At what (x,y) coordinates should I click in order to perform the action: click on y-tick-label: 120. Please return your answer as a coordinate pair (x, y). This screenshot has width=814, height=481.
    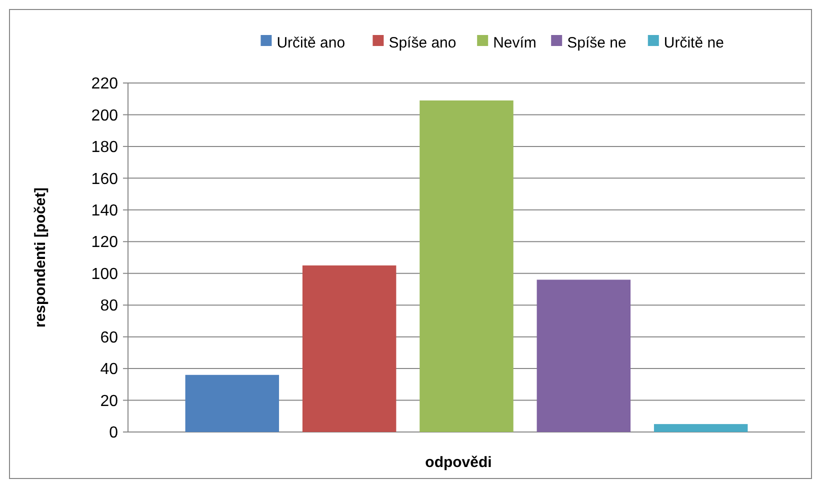
    Looking at the image, I should click on (104, 243).